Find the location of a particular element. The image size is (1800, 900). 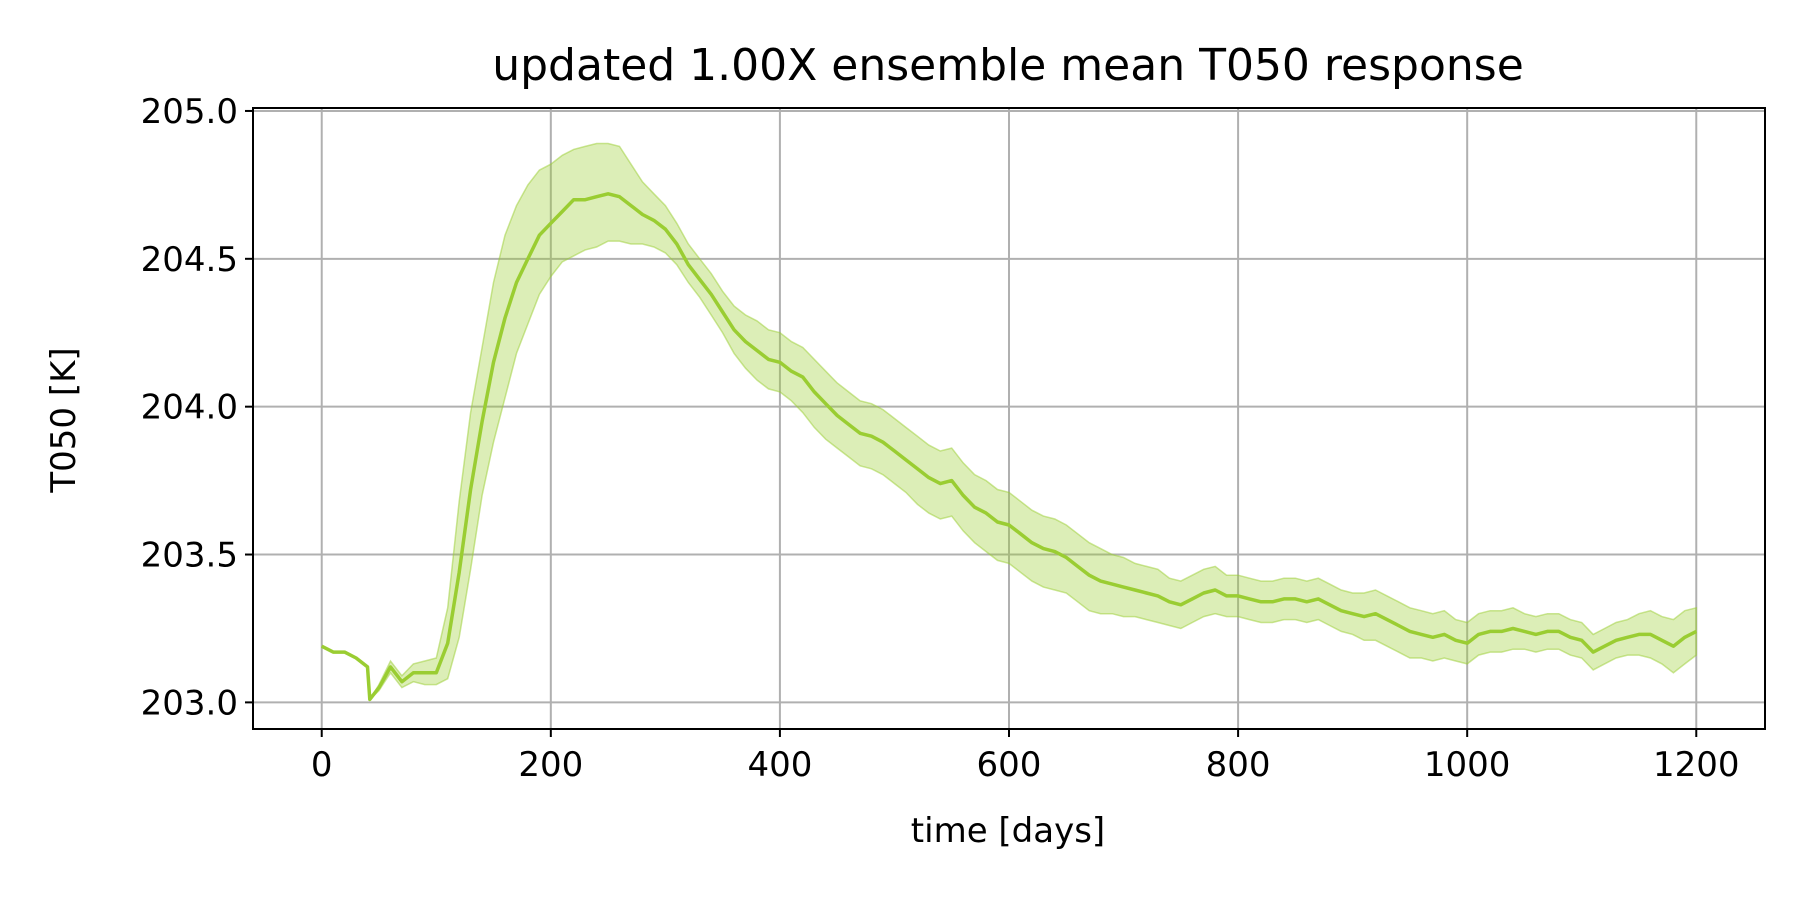

y-tick-label: 204.0 is located at coordinates (189, 408).